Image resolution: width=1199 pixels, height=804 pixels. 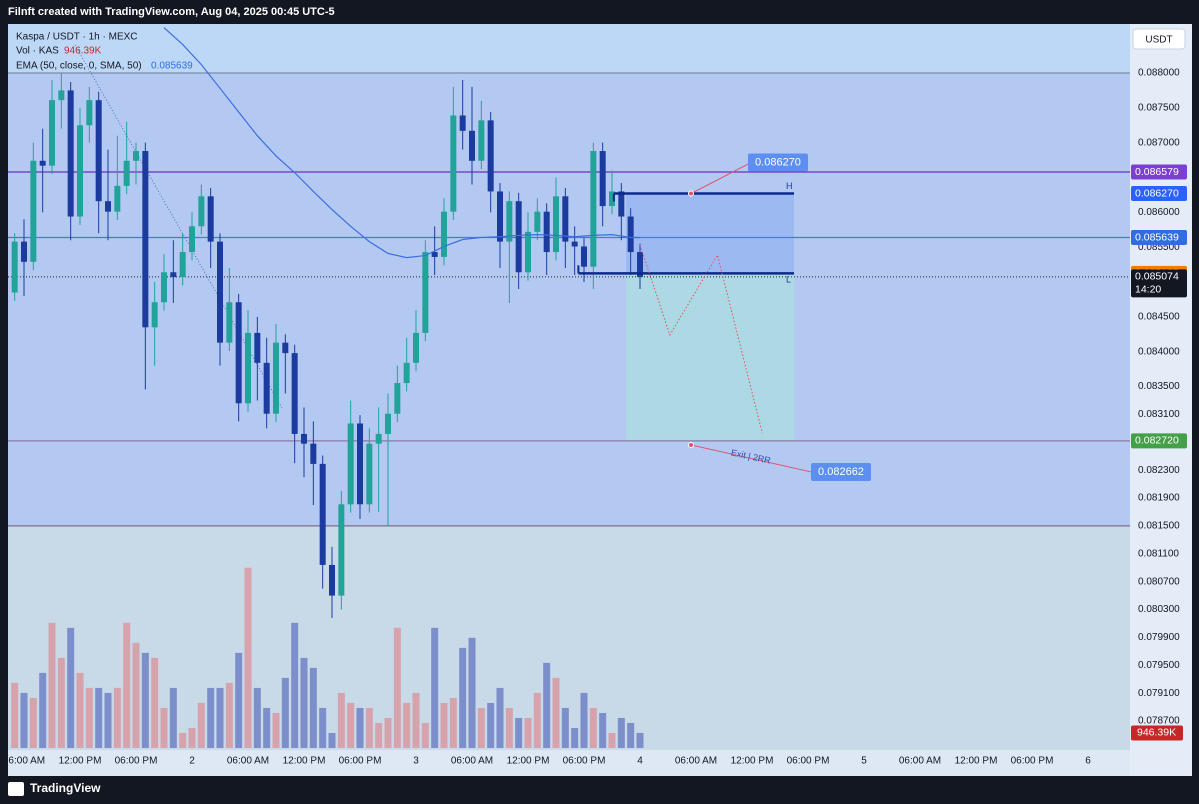 I want to click on y-tick-label: 0.080700, so click(x=1159, y=581).